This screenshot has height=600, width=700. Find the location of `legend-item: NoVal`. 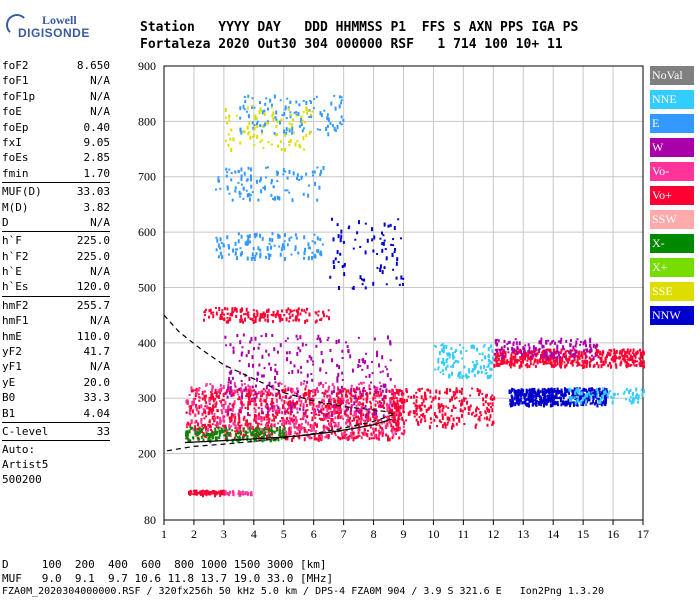

legend-item: NoVal is located at coordinates (672, 75).